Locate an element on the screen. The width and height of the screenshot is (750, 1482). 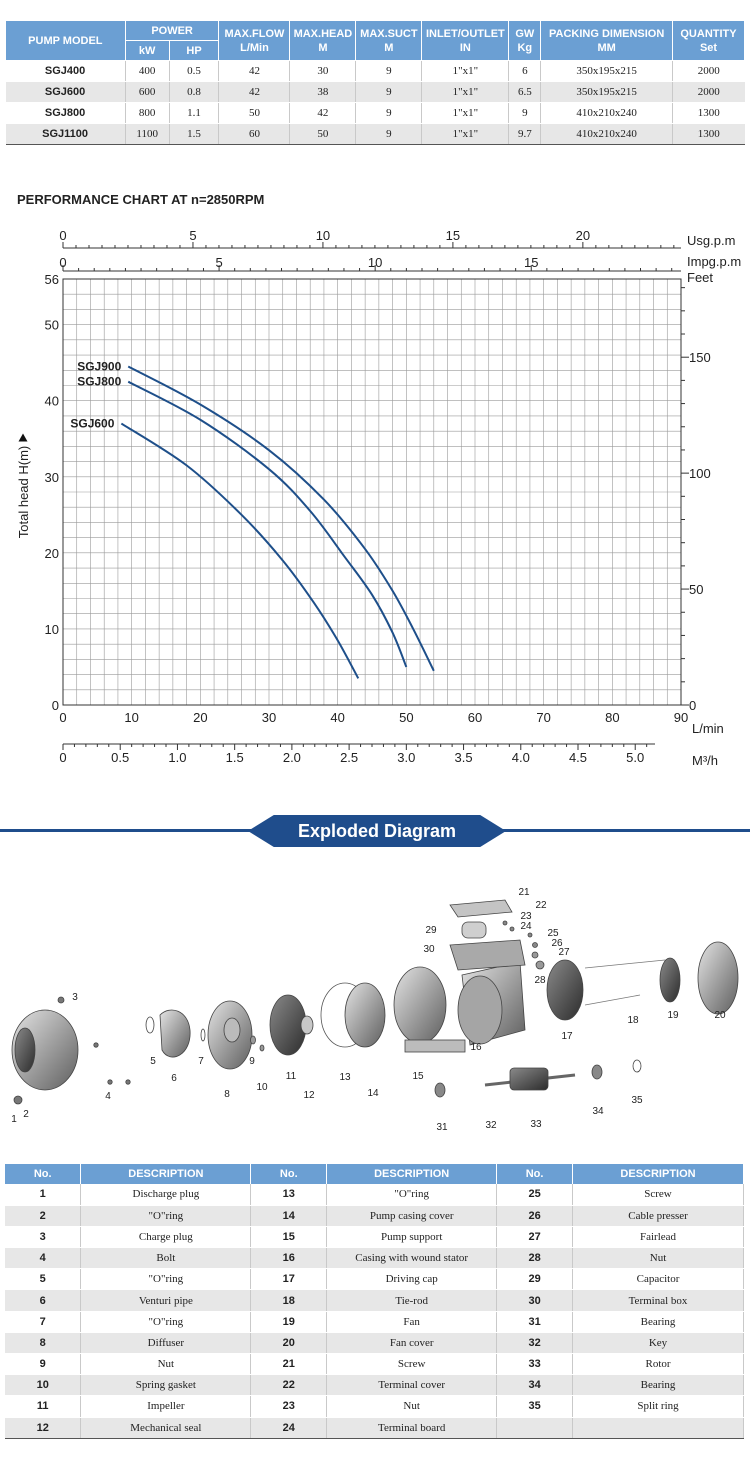
series-label: SGJ800 is located at coordinates (99, 382).